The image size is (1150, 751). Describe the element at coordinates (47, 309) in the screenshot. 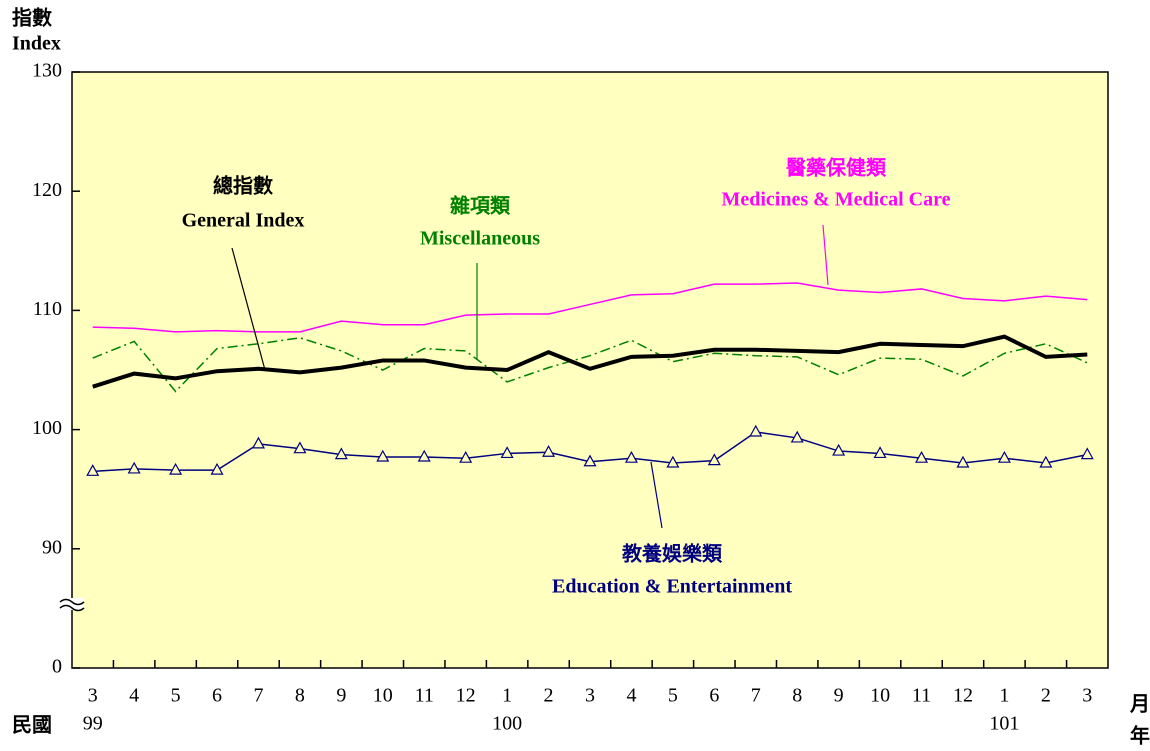

I see `y-tick-label: 110` at that location.